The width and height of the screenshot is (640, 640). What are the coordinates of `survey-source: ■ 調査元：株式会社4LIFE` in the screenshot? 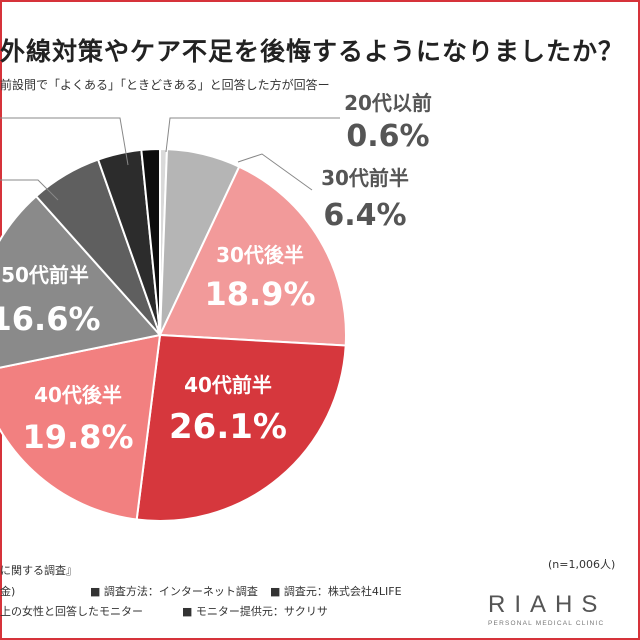 It's located at (336, 591).